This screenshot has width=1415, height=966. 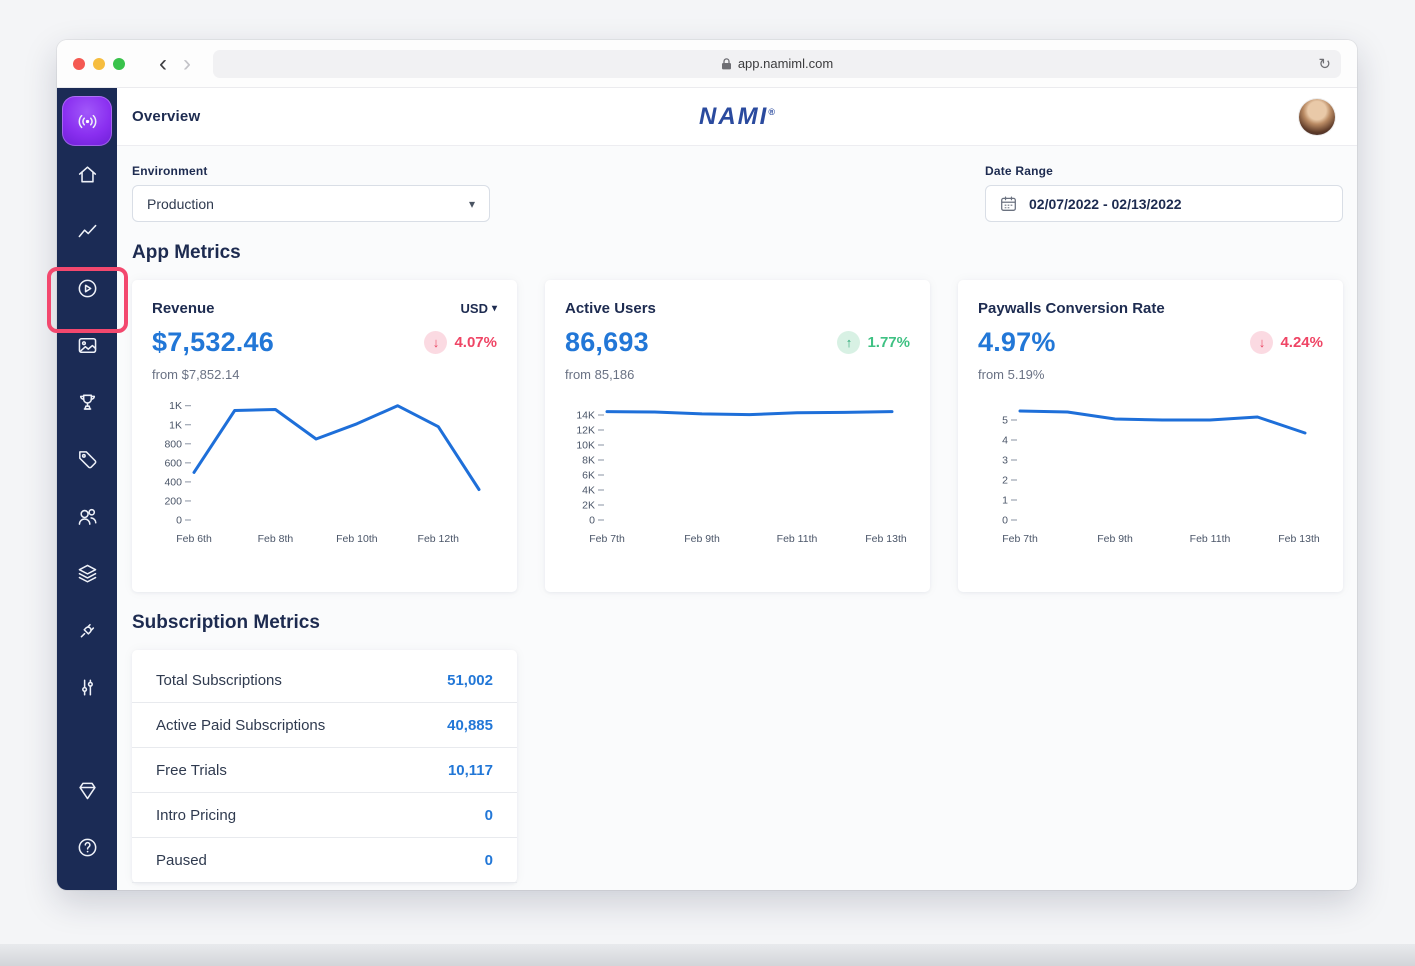 I want to click on url-bar: app.namiml.com ↻, so click(x=777, y=63).